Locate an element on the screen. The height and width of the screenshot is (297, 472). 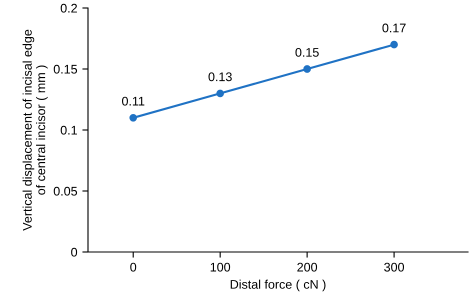
x-tick-label: 0 is located at coordinates (133, 267).